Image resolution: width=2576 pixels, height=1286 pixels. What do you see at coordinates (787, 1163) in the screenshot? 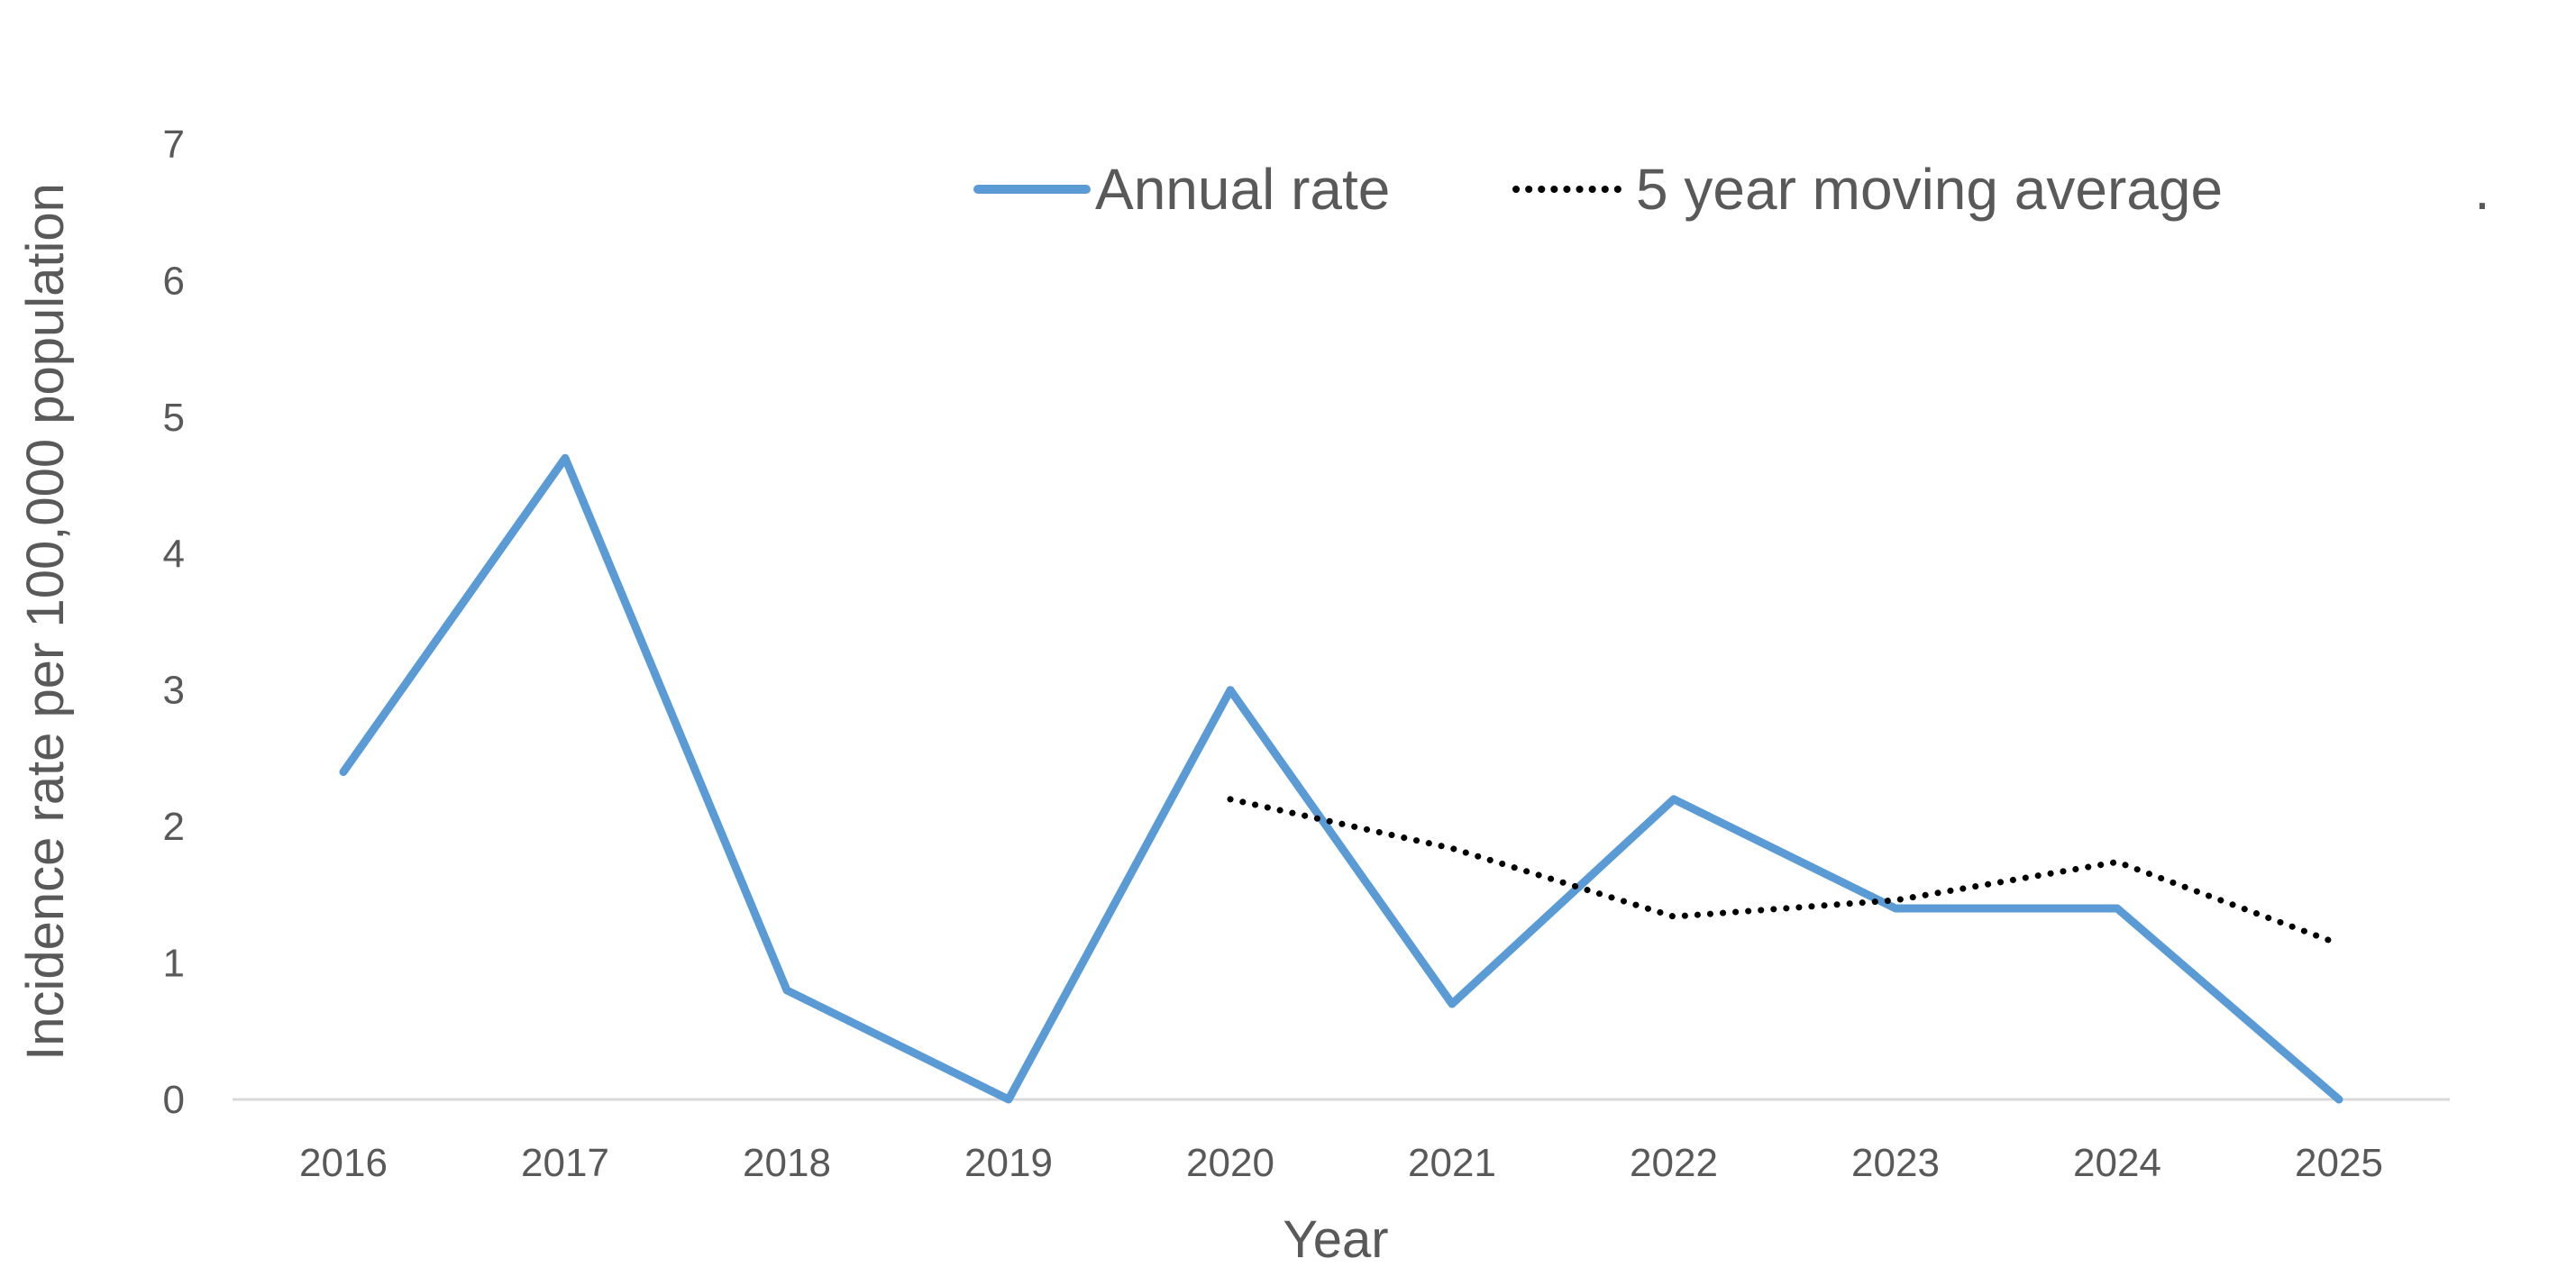
I see `x-tick-label: 2018` at bounding box center [787, 1163].